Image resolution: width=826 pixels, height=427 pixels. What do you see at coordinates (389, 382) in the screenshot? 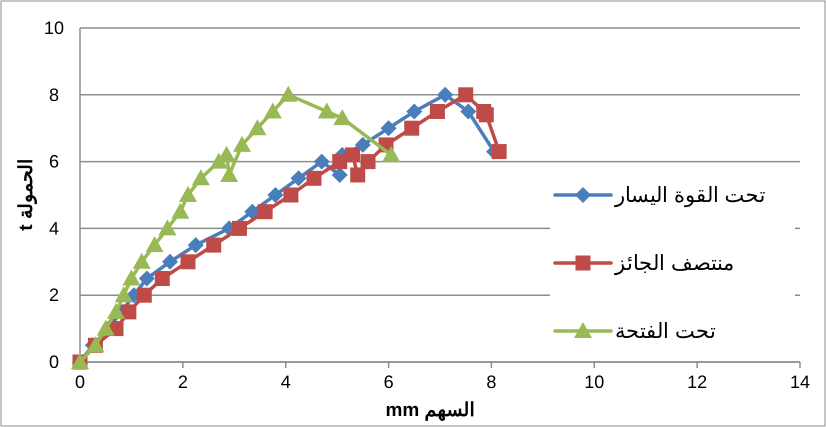
I see `x-tick-label: 6` at bounding box center [389, 382].